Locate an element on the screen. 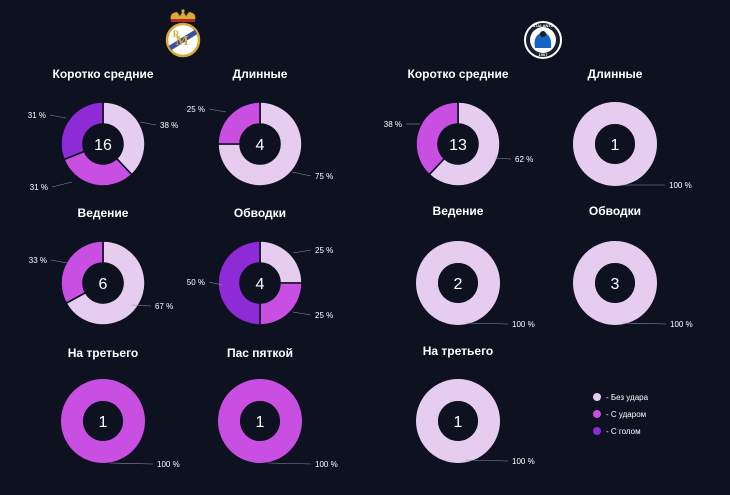  donut-center-value: 3 is located at coordinates (615, 284).